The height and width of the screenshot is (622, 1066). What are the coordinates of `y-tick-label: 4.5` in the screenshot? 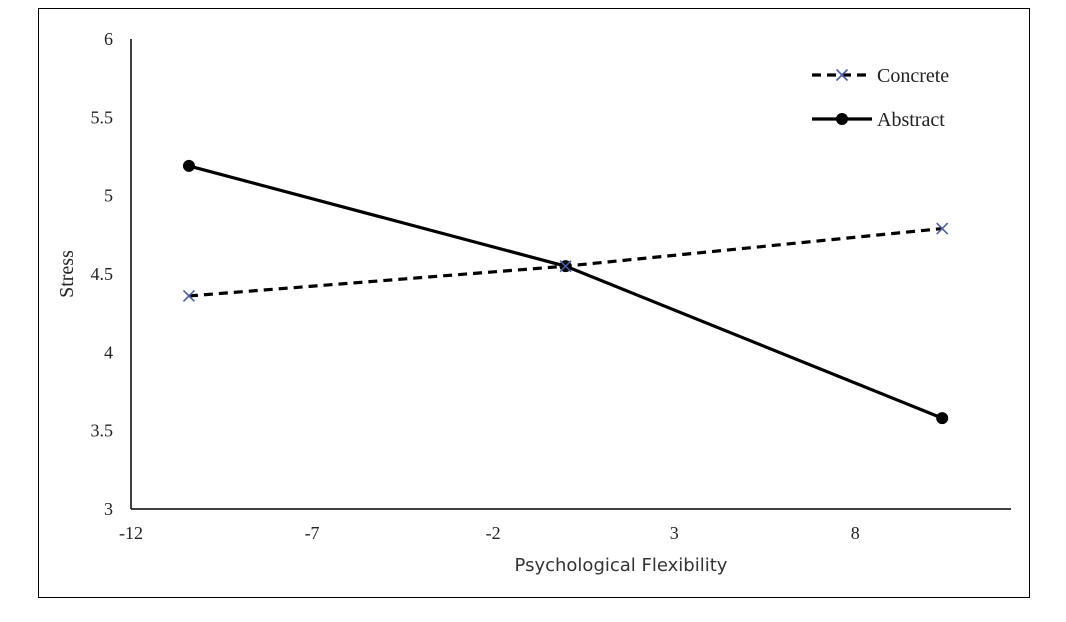 It's located at (102, 274).